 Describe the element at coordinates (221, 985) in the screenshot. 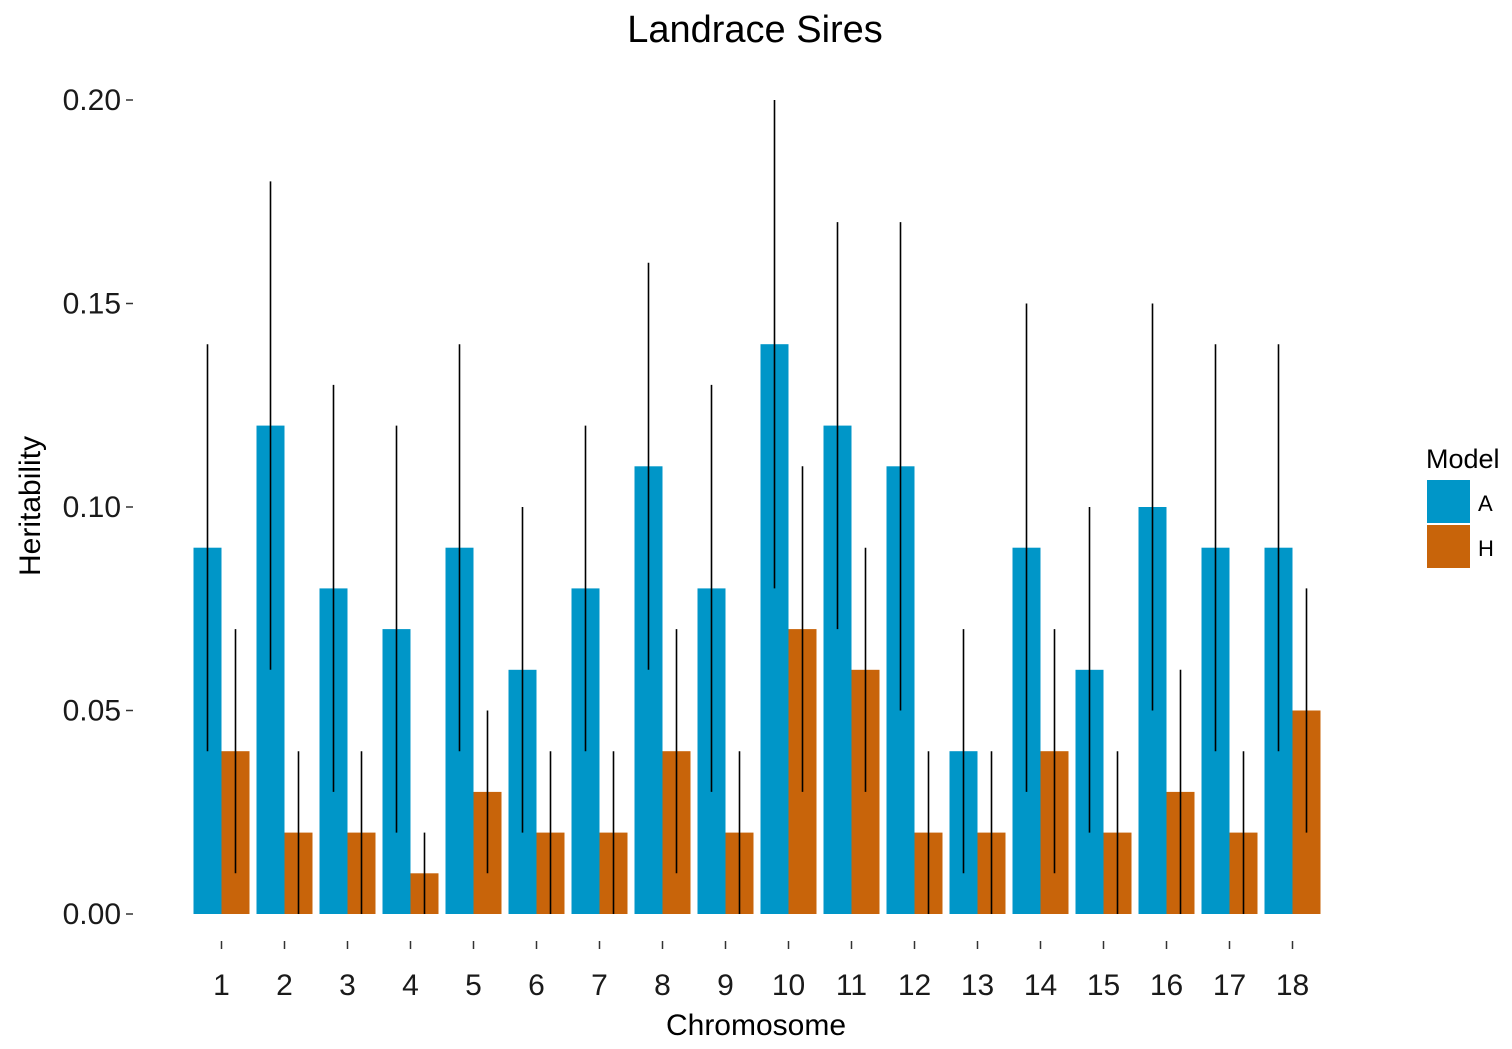

I see `x-tick-label: 1` at that location.